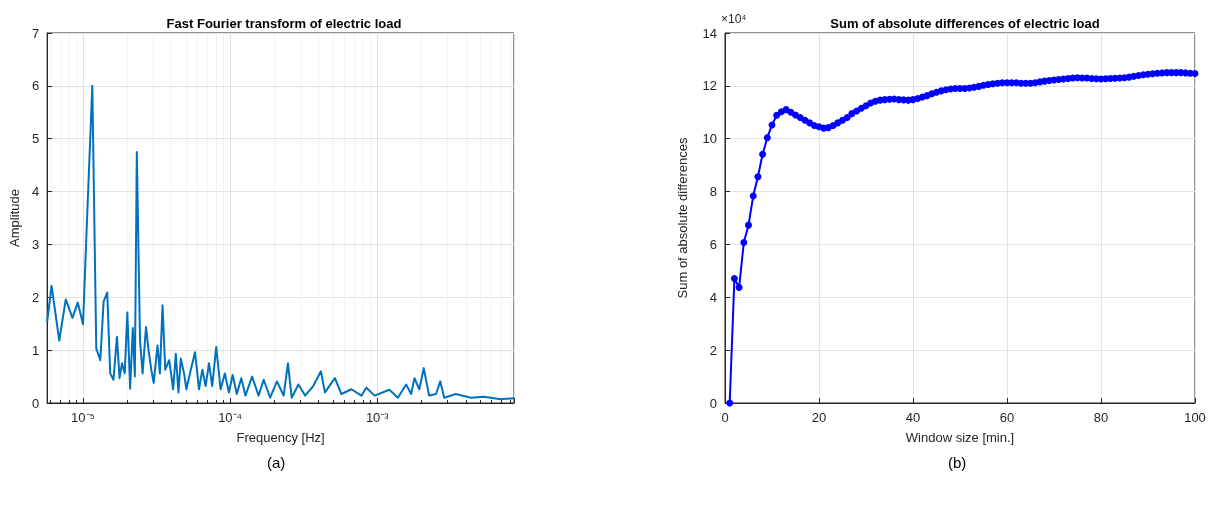 The width and height of the screenshot is (1212, 505). Describe the element at coordinates (35, 33) in the screenshot. I see `y-tick-label: 7` at that location.